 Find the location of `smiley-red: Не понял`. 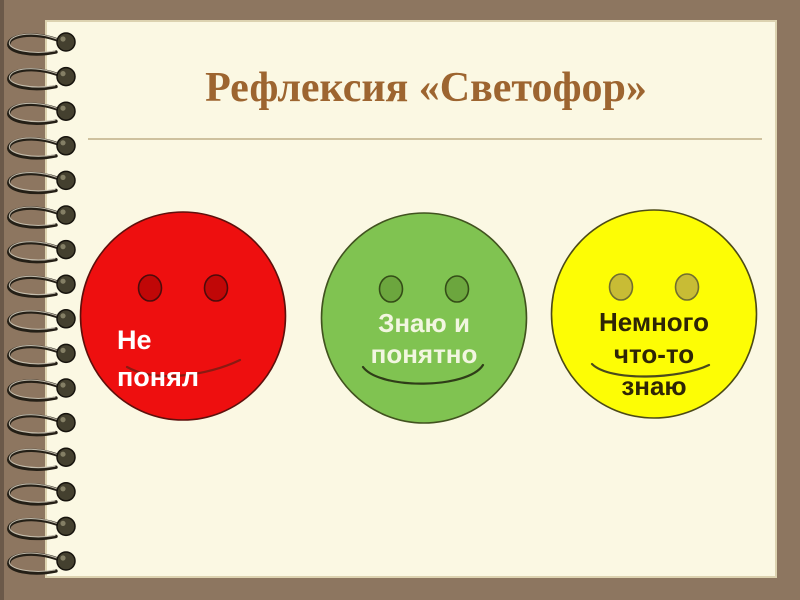

smiley-red: Не понял is located at coordinates (183, 316).